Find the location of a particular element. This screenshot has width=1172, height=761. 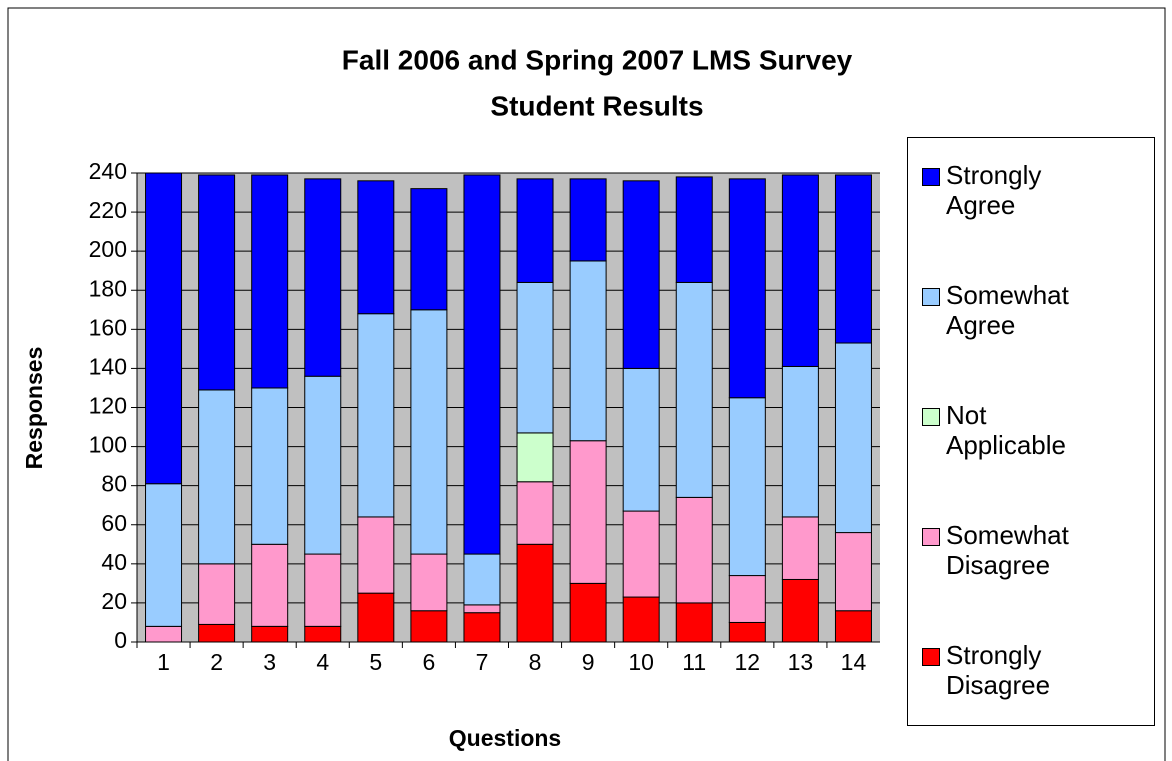

y-tick-label: 80 is located at coordinates (114, 484).